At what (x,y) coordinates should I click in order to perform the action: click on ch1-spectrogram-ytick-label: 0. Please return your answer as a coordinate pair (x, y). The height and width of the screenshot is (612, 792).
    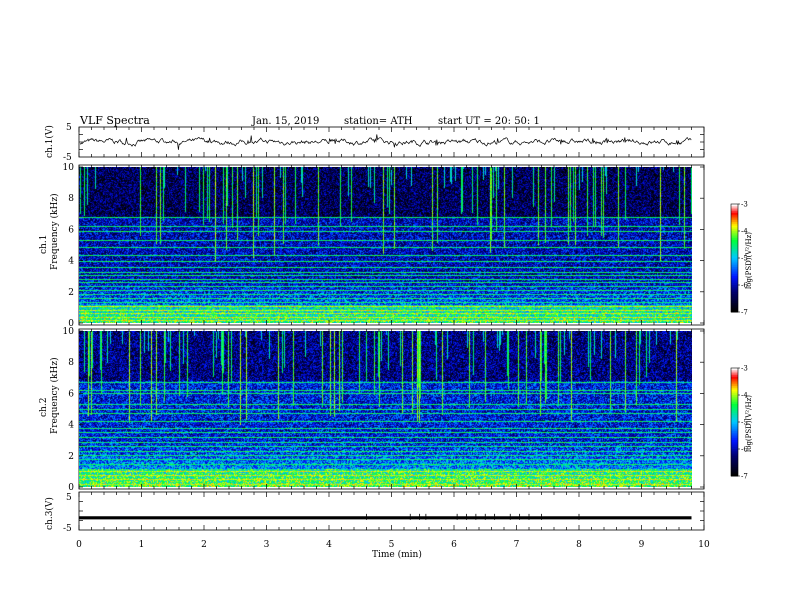
    Looking at the image, I should click on (71, 324).